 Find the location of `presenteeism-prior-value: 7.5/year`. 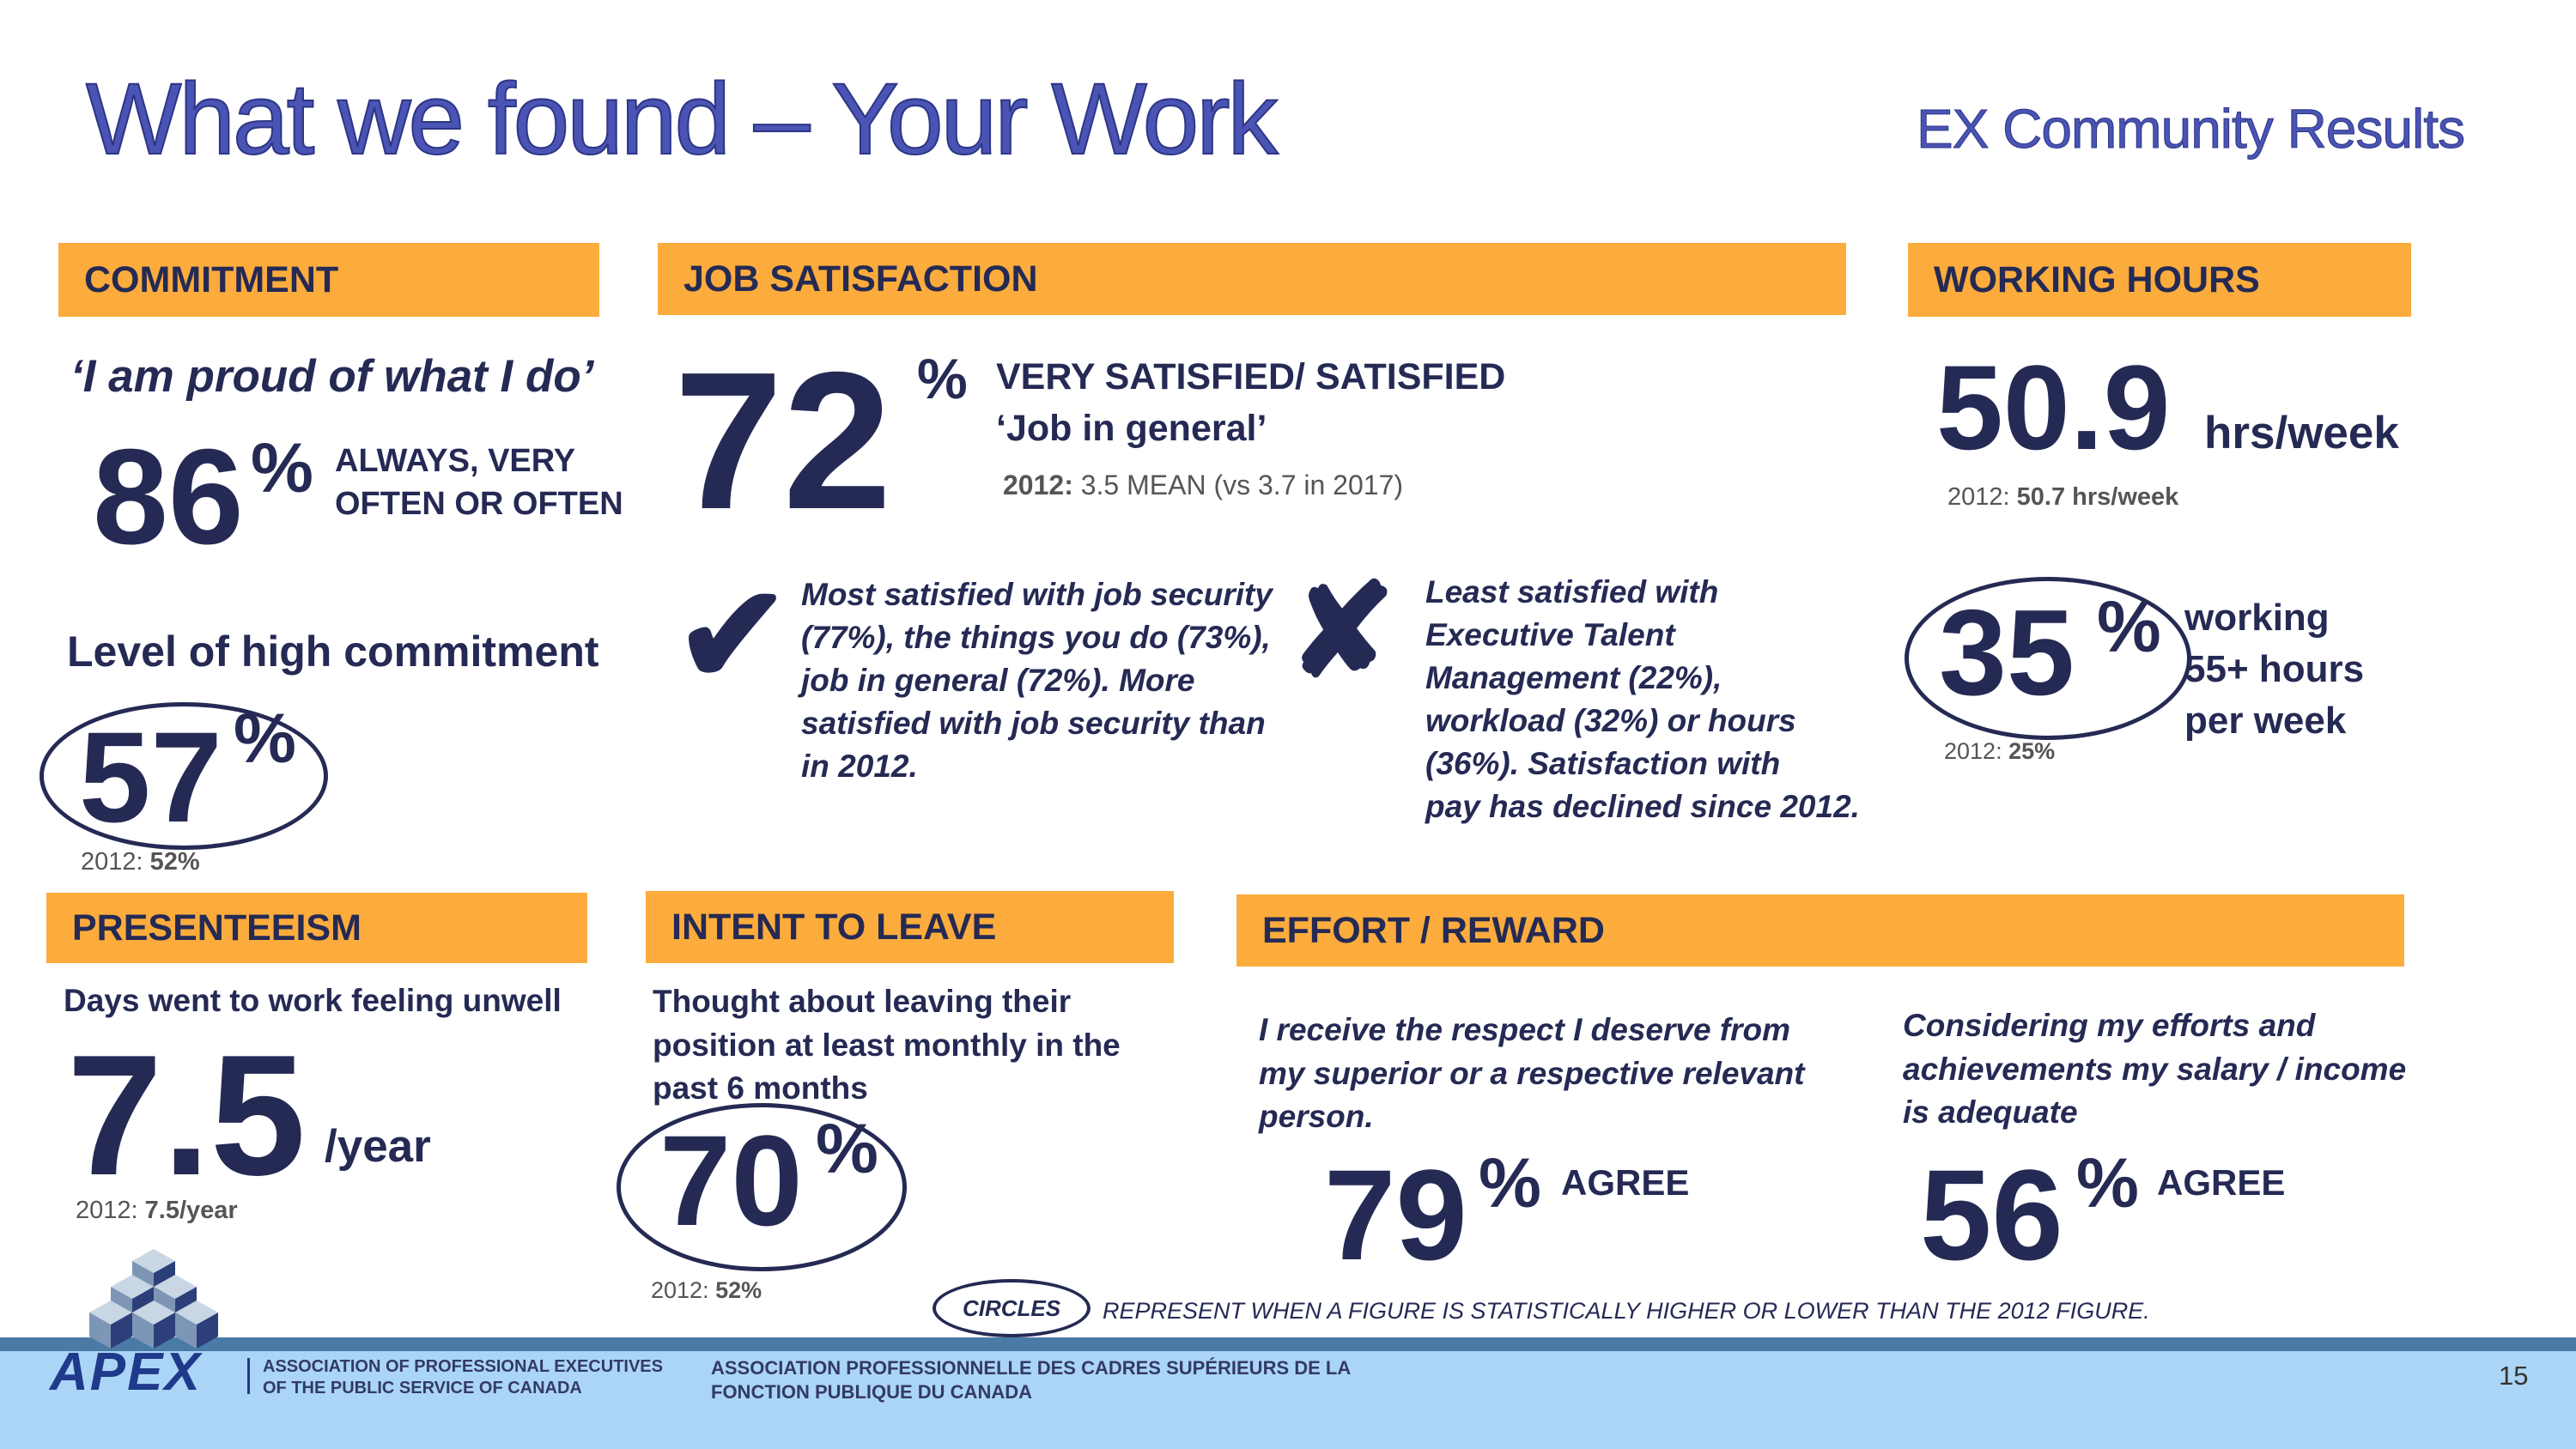

presenteeism-prior-value: 7.5/year is located at coordinates (191, 1210).